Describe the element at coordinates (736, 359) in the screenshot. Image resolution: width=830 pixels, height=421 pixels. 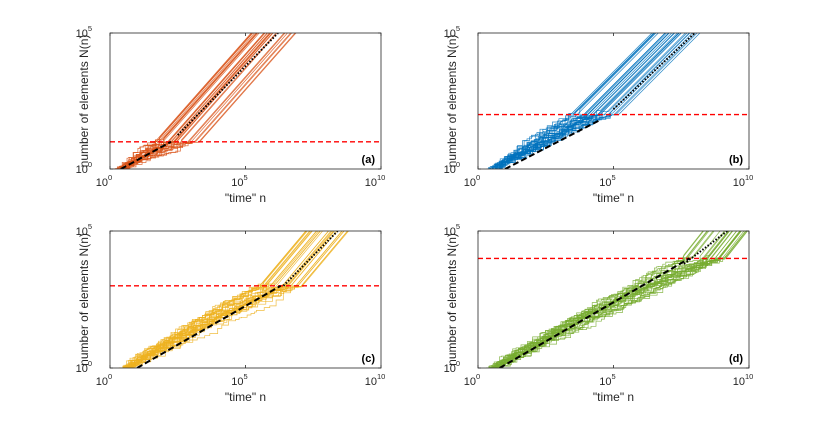
I see `panel-label: (d)` at that location.